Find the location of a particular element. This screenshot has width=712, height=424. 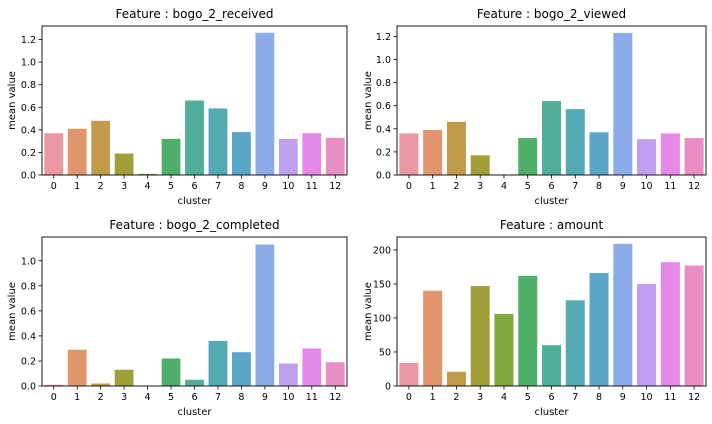

subplot-title: Feature : bogo_2_received is located at coordinates (194, 14).